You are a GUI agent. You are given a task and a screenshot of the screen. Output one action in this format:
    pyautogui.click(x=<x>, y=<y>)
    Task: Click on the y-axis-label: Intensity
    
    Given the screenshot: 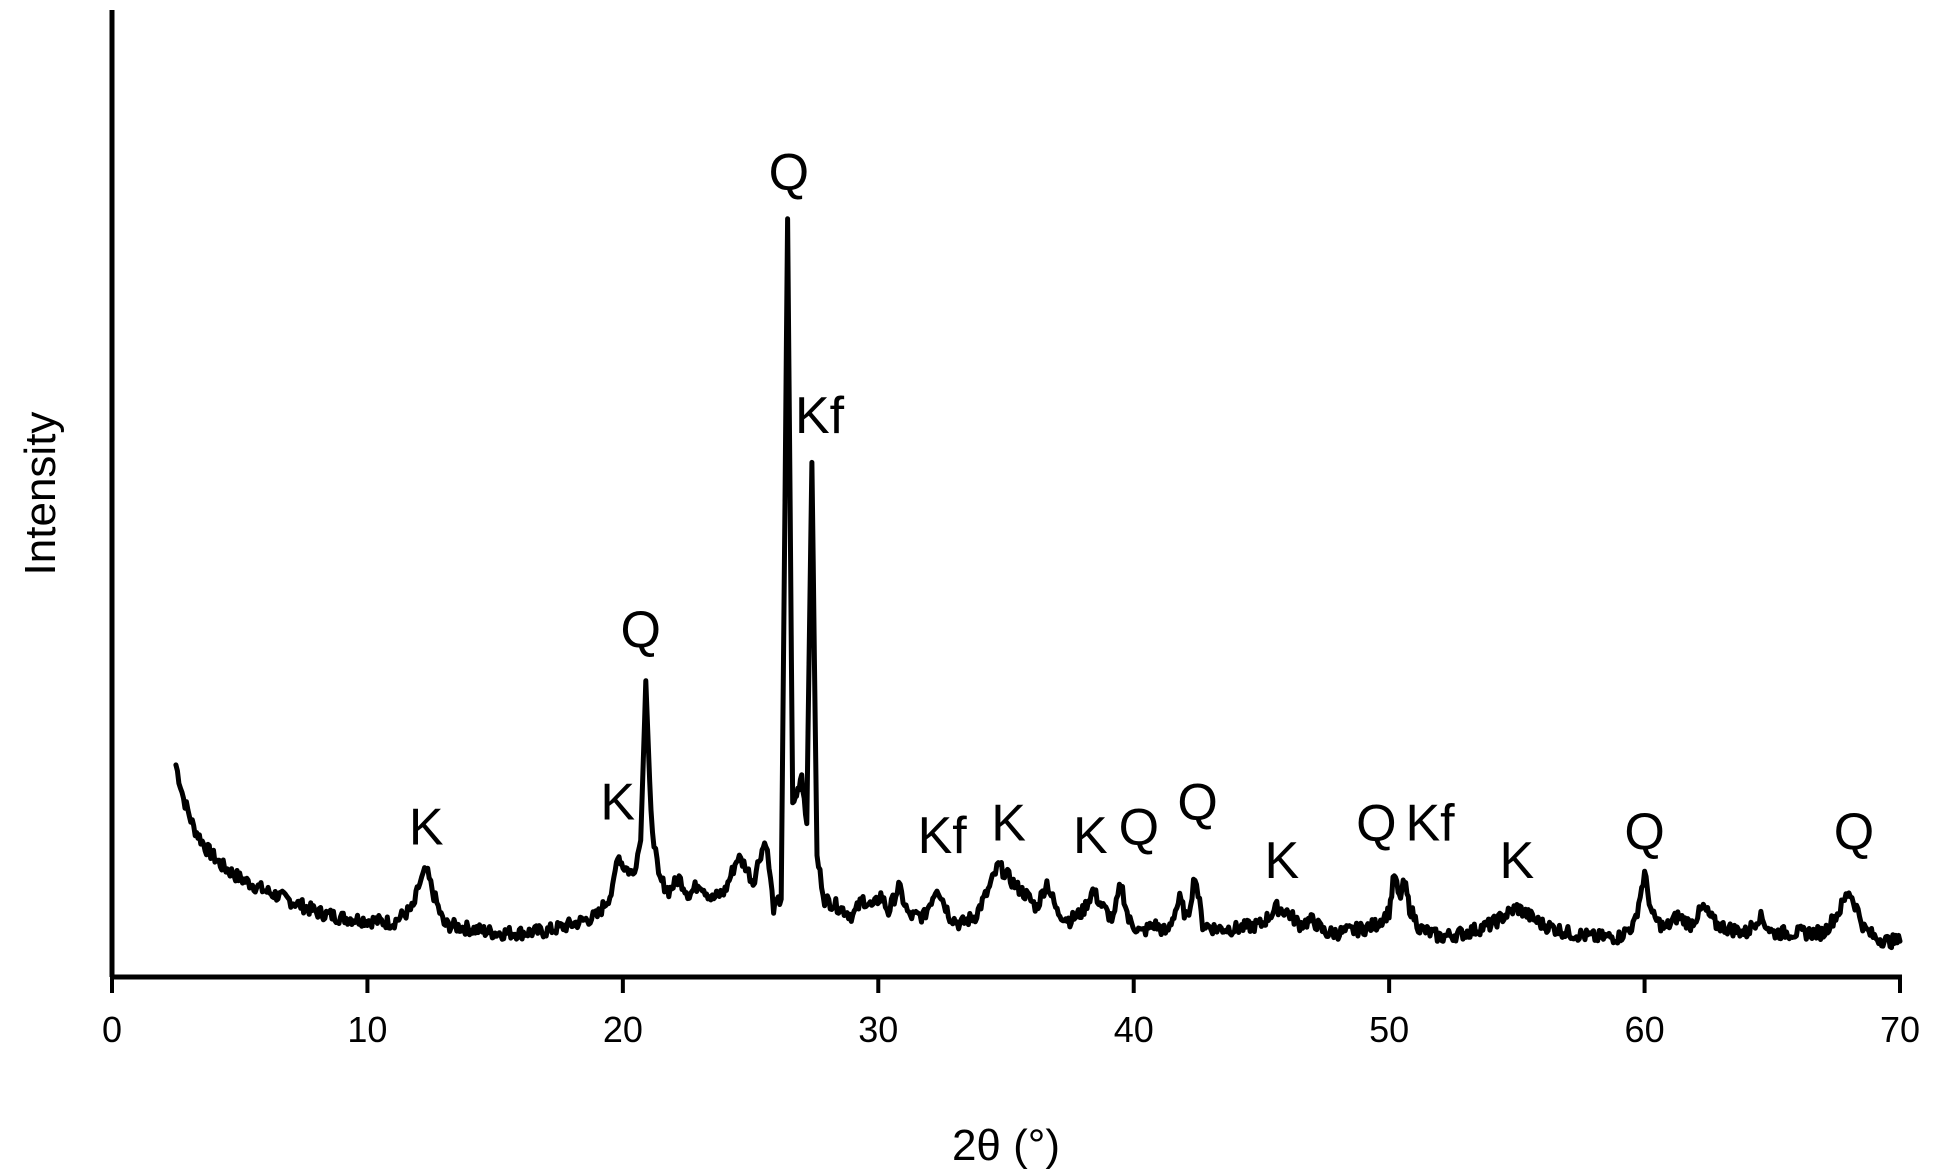 What is the action you would take?
    pyautogui.click(x=40, y=494)
    